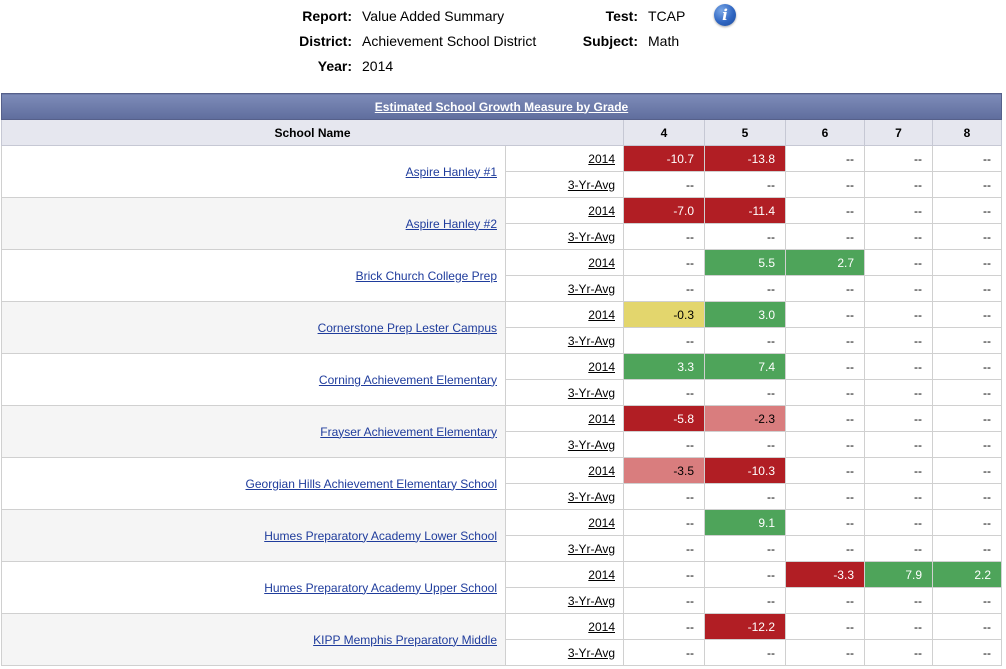 The width and height of the screenshot is (1006, 669). Describe the element at coordinates (408, 431) in the screenshot. I see `school-link: Frayser Achievement Elementary` at that location.